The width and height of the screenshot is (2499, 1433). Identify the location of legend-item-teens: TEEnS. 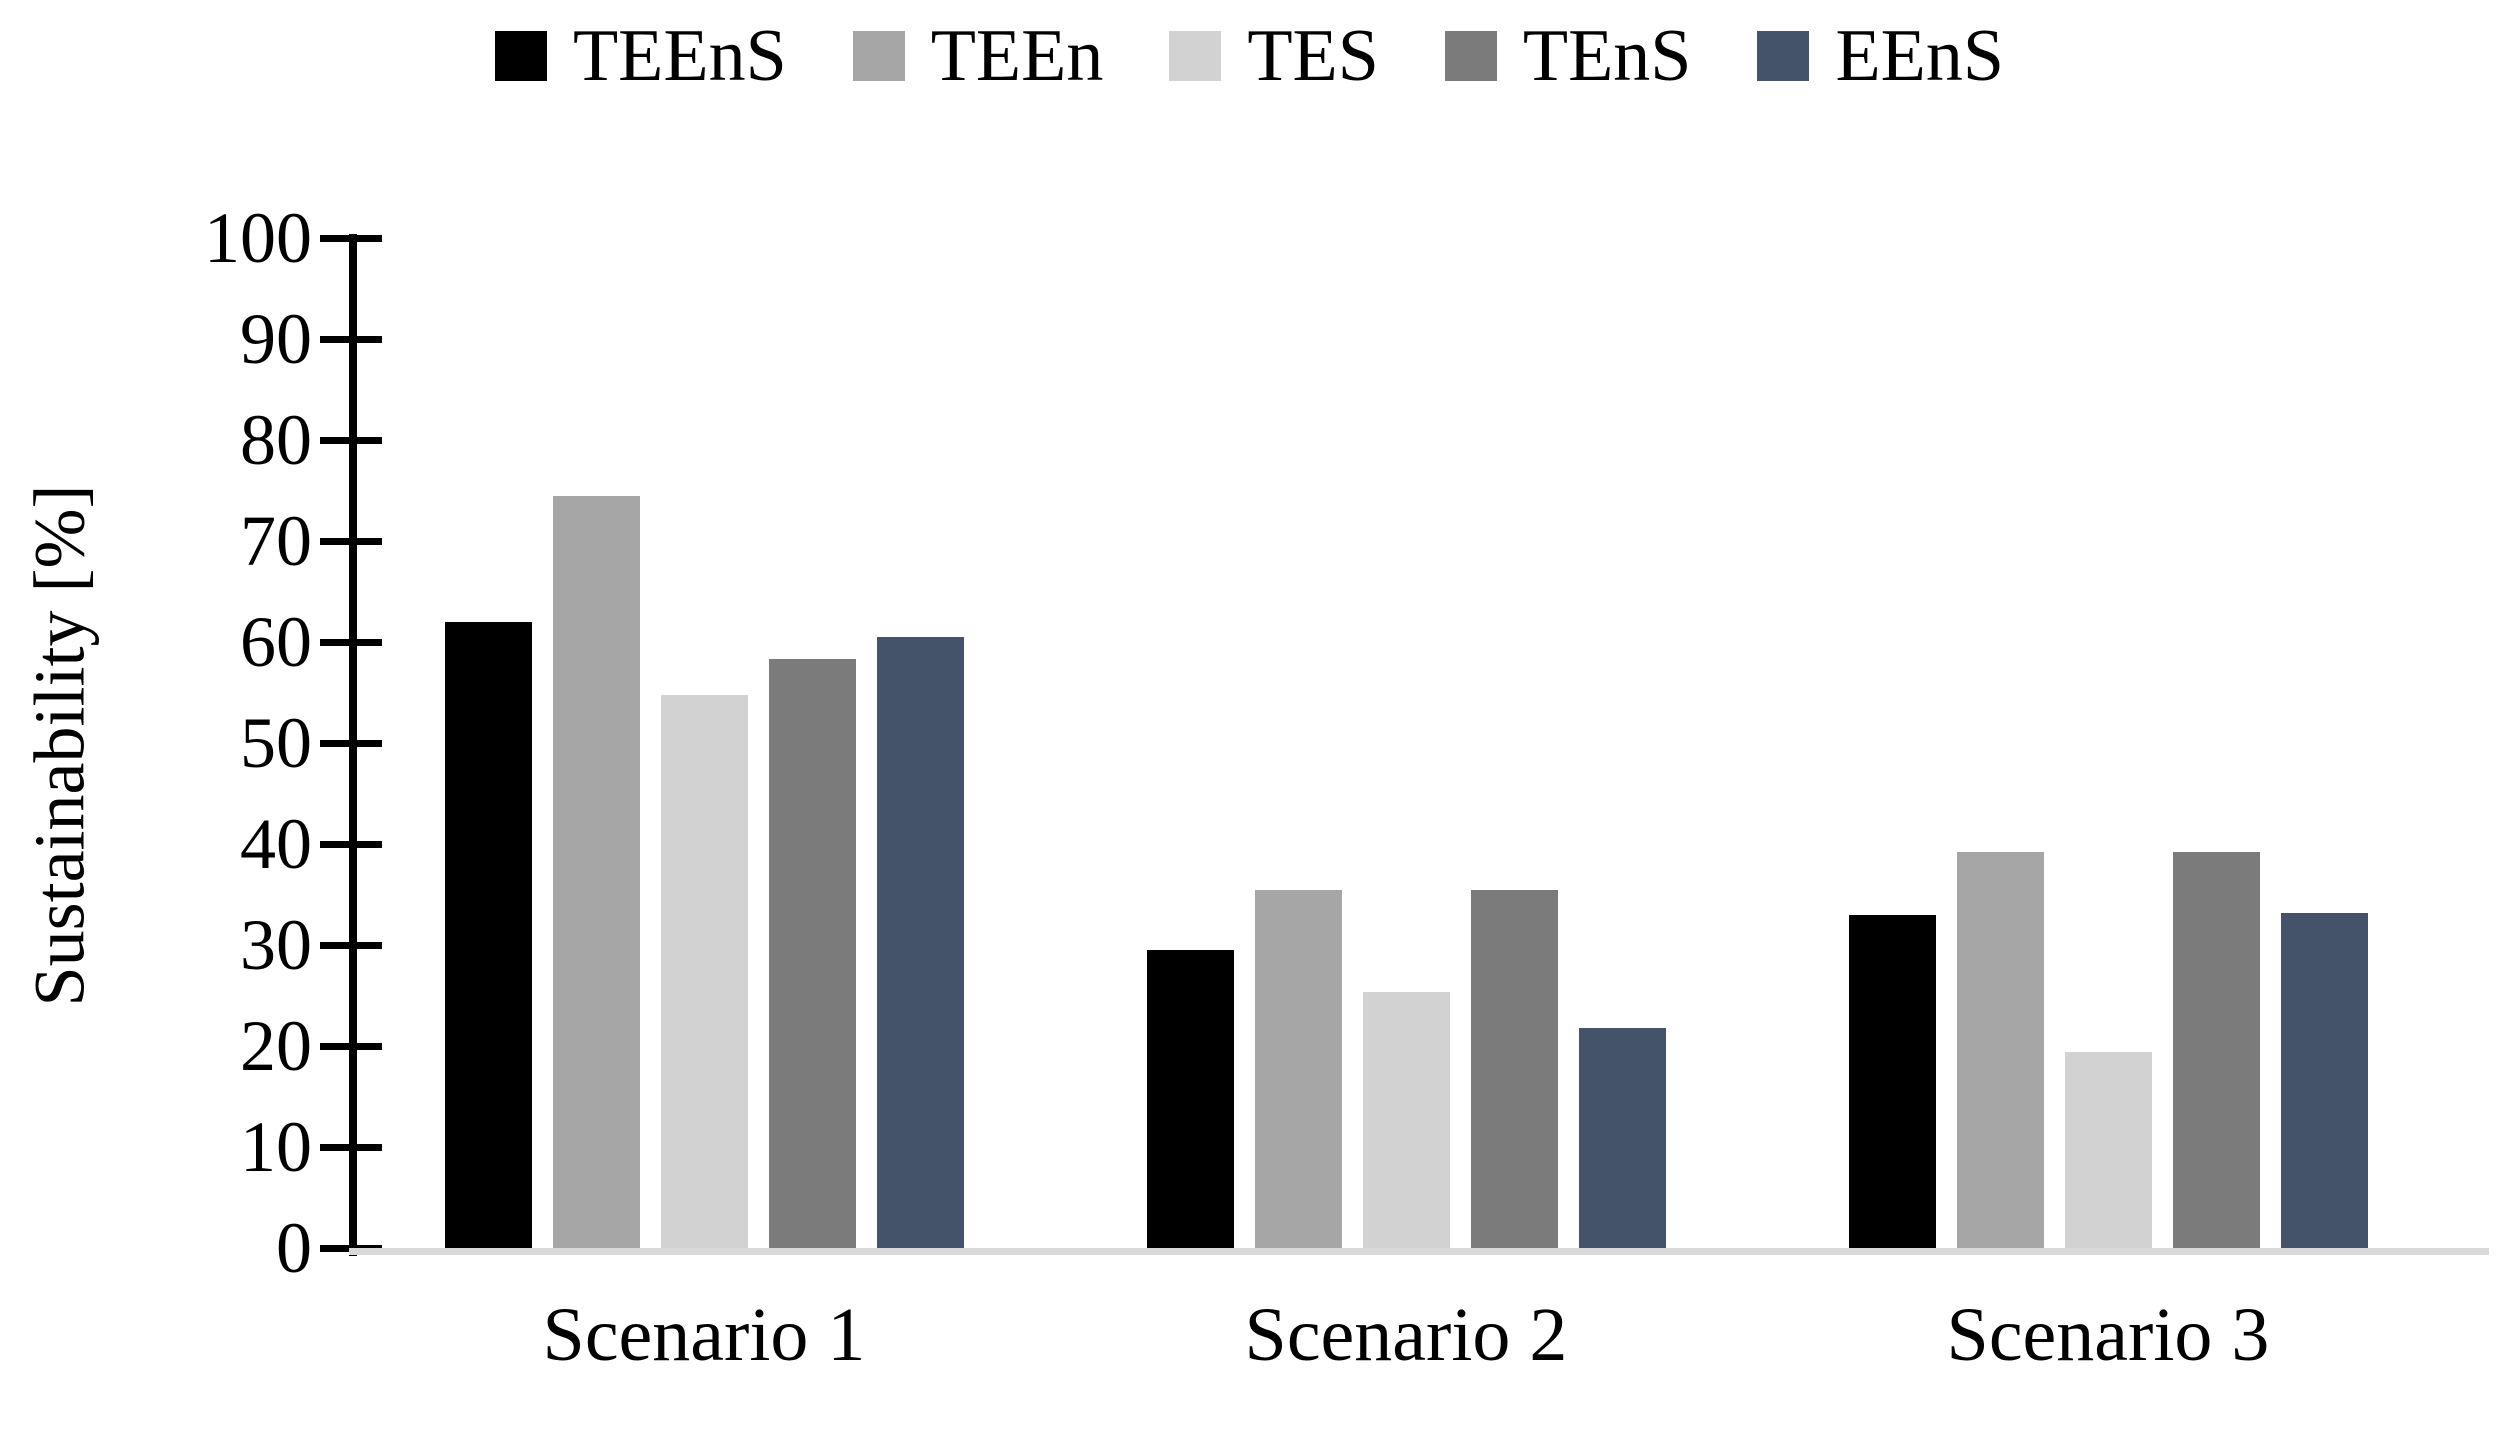
(640, 56).